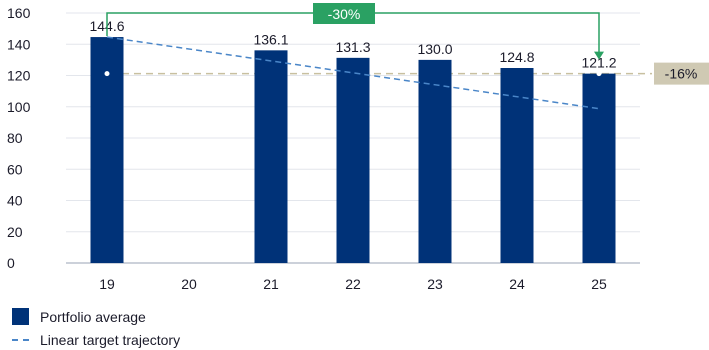 The image size is (709, 350). Describe the element at coordinates (20, 340) in the screenshot. I see `legend-swatch-dashed-line` at that location.